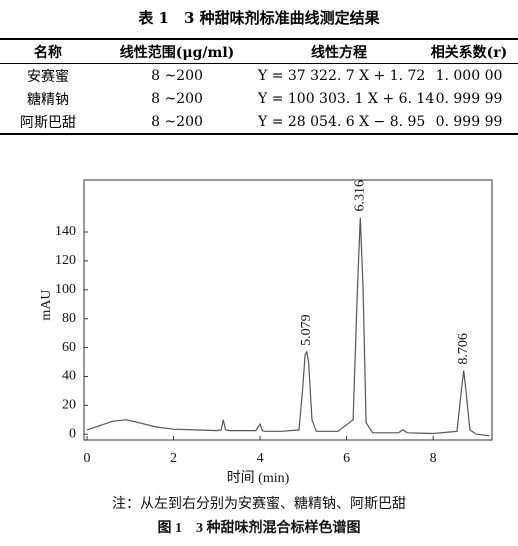  I want to click on cell: Y = 37 322. 7 X + 1. 72, so click(342, 75).